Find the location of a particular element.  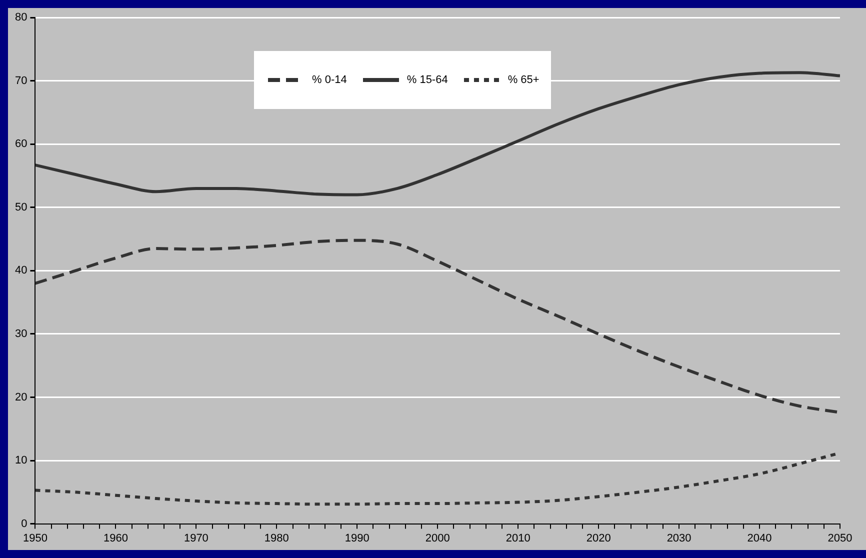

y-tick-label: 30 is located at coordinates (21, 334).